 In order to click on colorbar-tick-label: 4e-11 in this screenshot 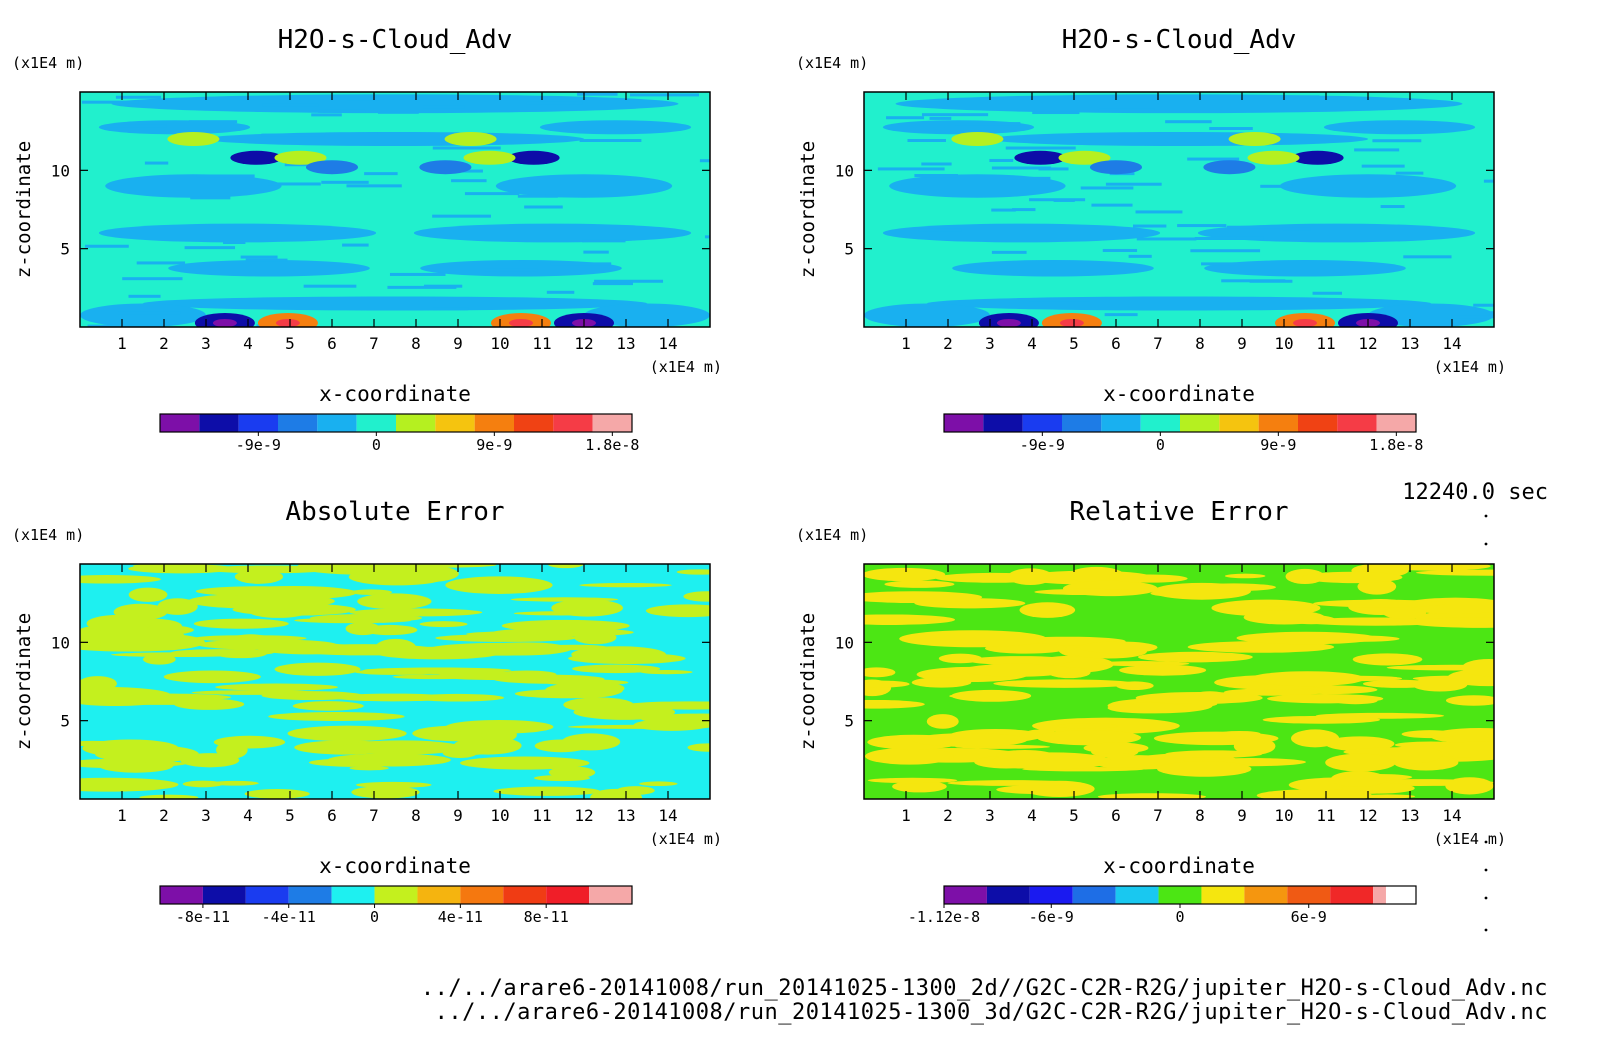, I will do `click(460, 917)`.